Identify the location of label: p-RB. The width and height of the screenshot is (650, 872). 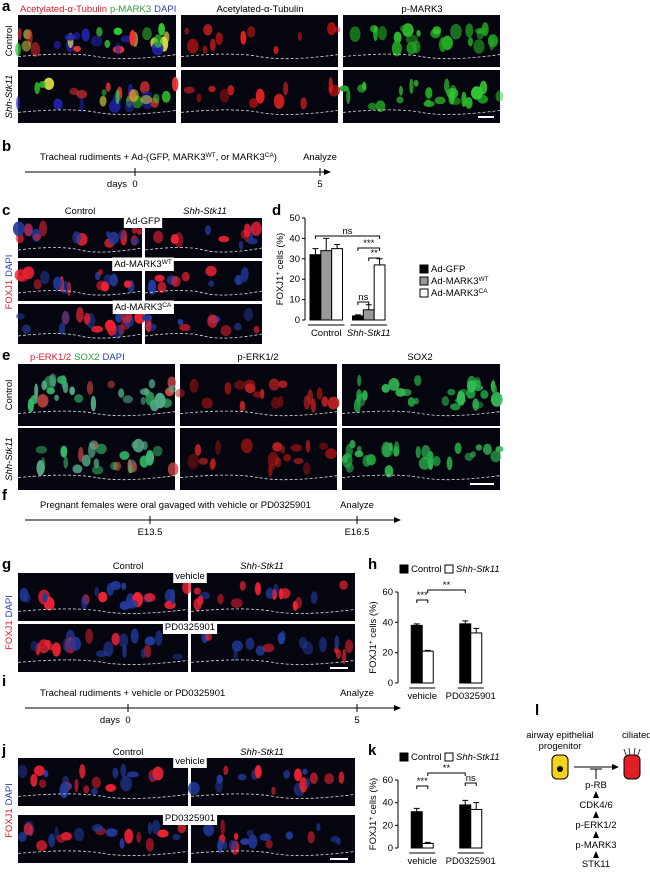
(596, 785).